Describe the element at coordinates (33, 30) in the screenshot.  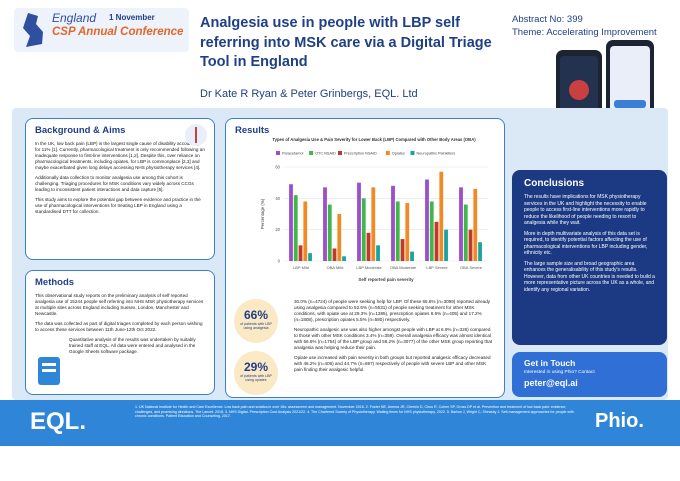
I see `map-icon` at that location.